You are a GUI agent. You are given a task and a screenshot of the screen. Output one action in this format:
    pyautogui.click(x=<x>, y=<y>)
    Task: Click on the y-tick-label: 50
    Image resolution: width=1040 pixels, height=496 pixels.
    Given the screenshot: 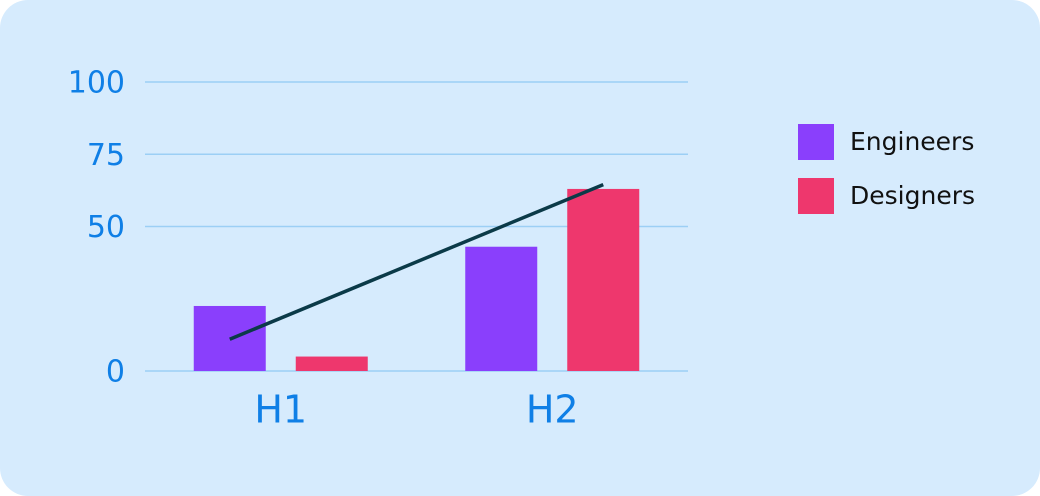 What is the action you would take?
    pyautogui.click(x=106, y=227)
    